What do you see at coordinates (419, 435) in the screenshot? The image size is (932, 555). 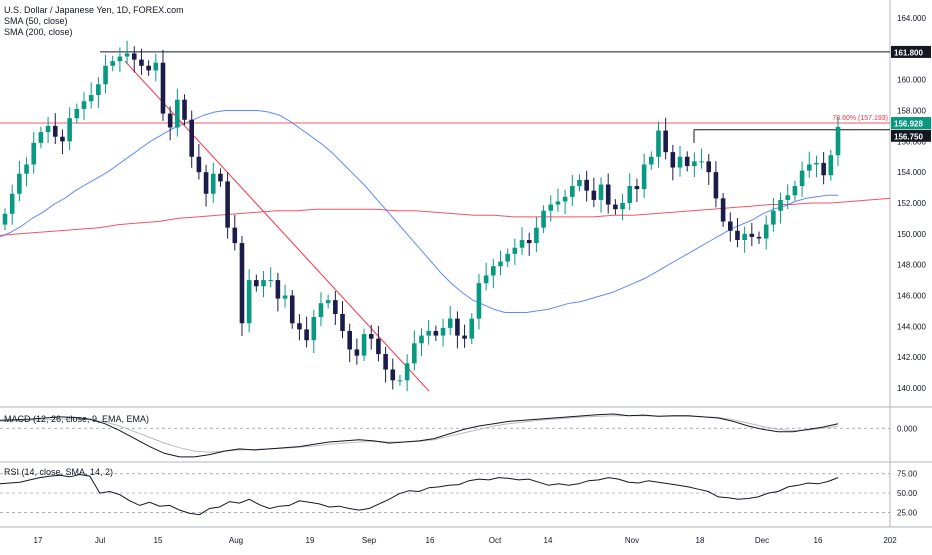 I see `macd-line` at bounding box center [419, 435].